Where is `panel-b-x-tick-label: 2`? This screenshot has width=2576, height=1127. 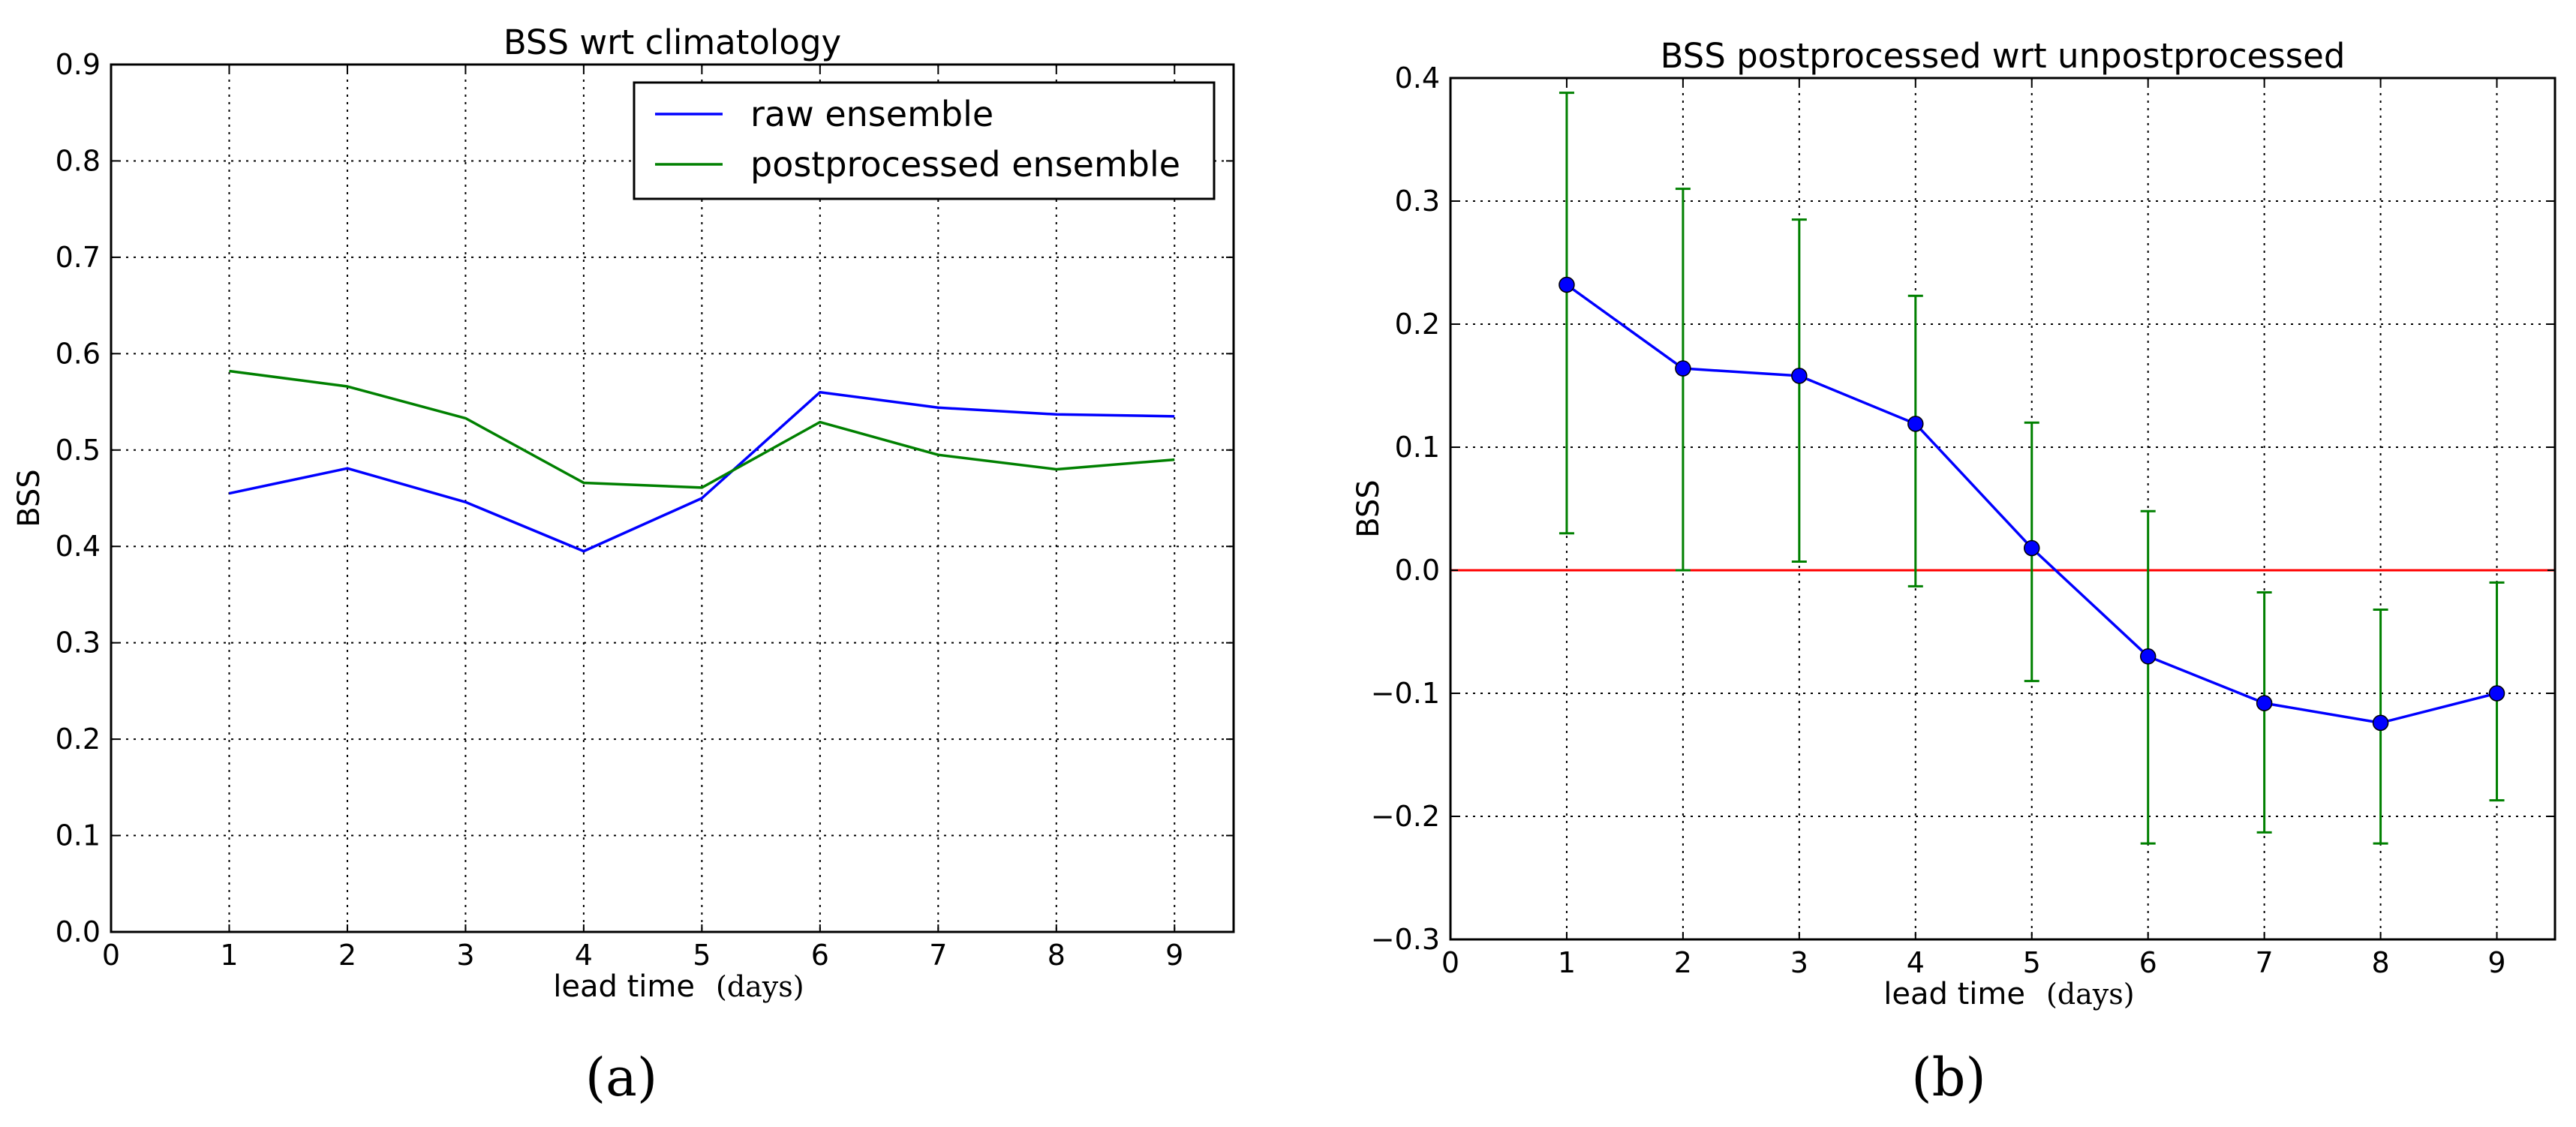
panel-b-x-tick-label: 2 is located at coordinates (1683, 962).